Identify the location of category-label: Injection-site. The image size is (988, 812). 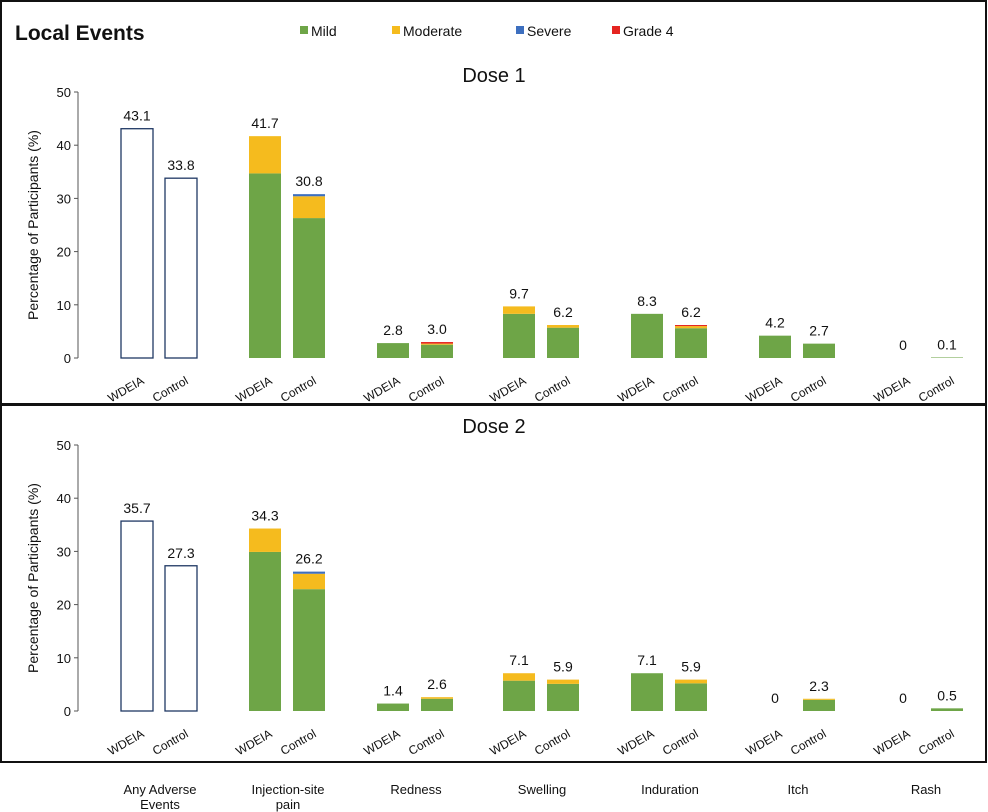
(288, 789).